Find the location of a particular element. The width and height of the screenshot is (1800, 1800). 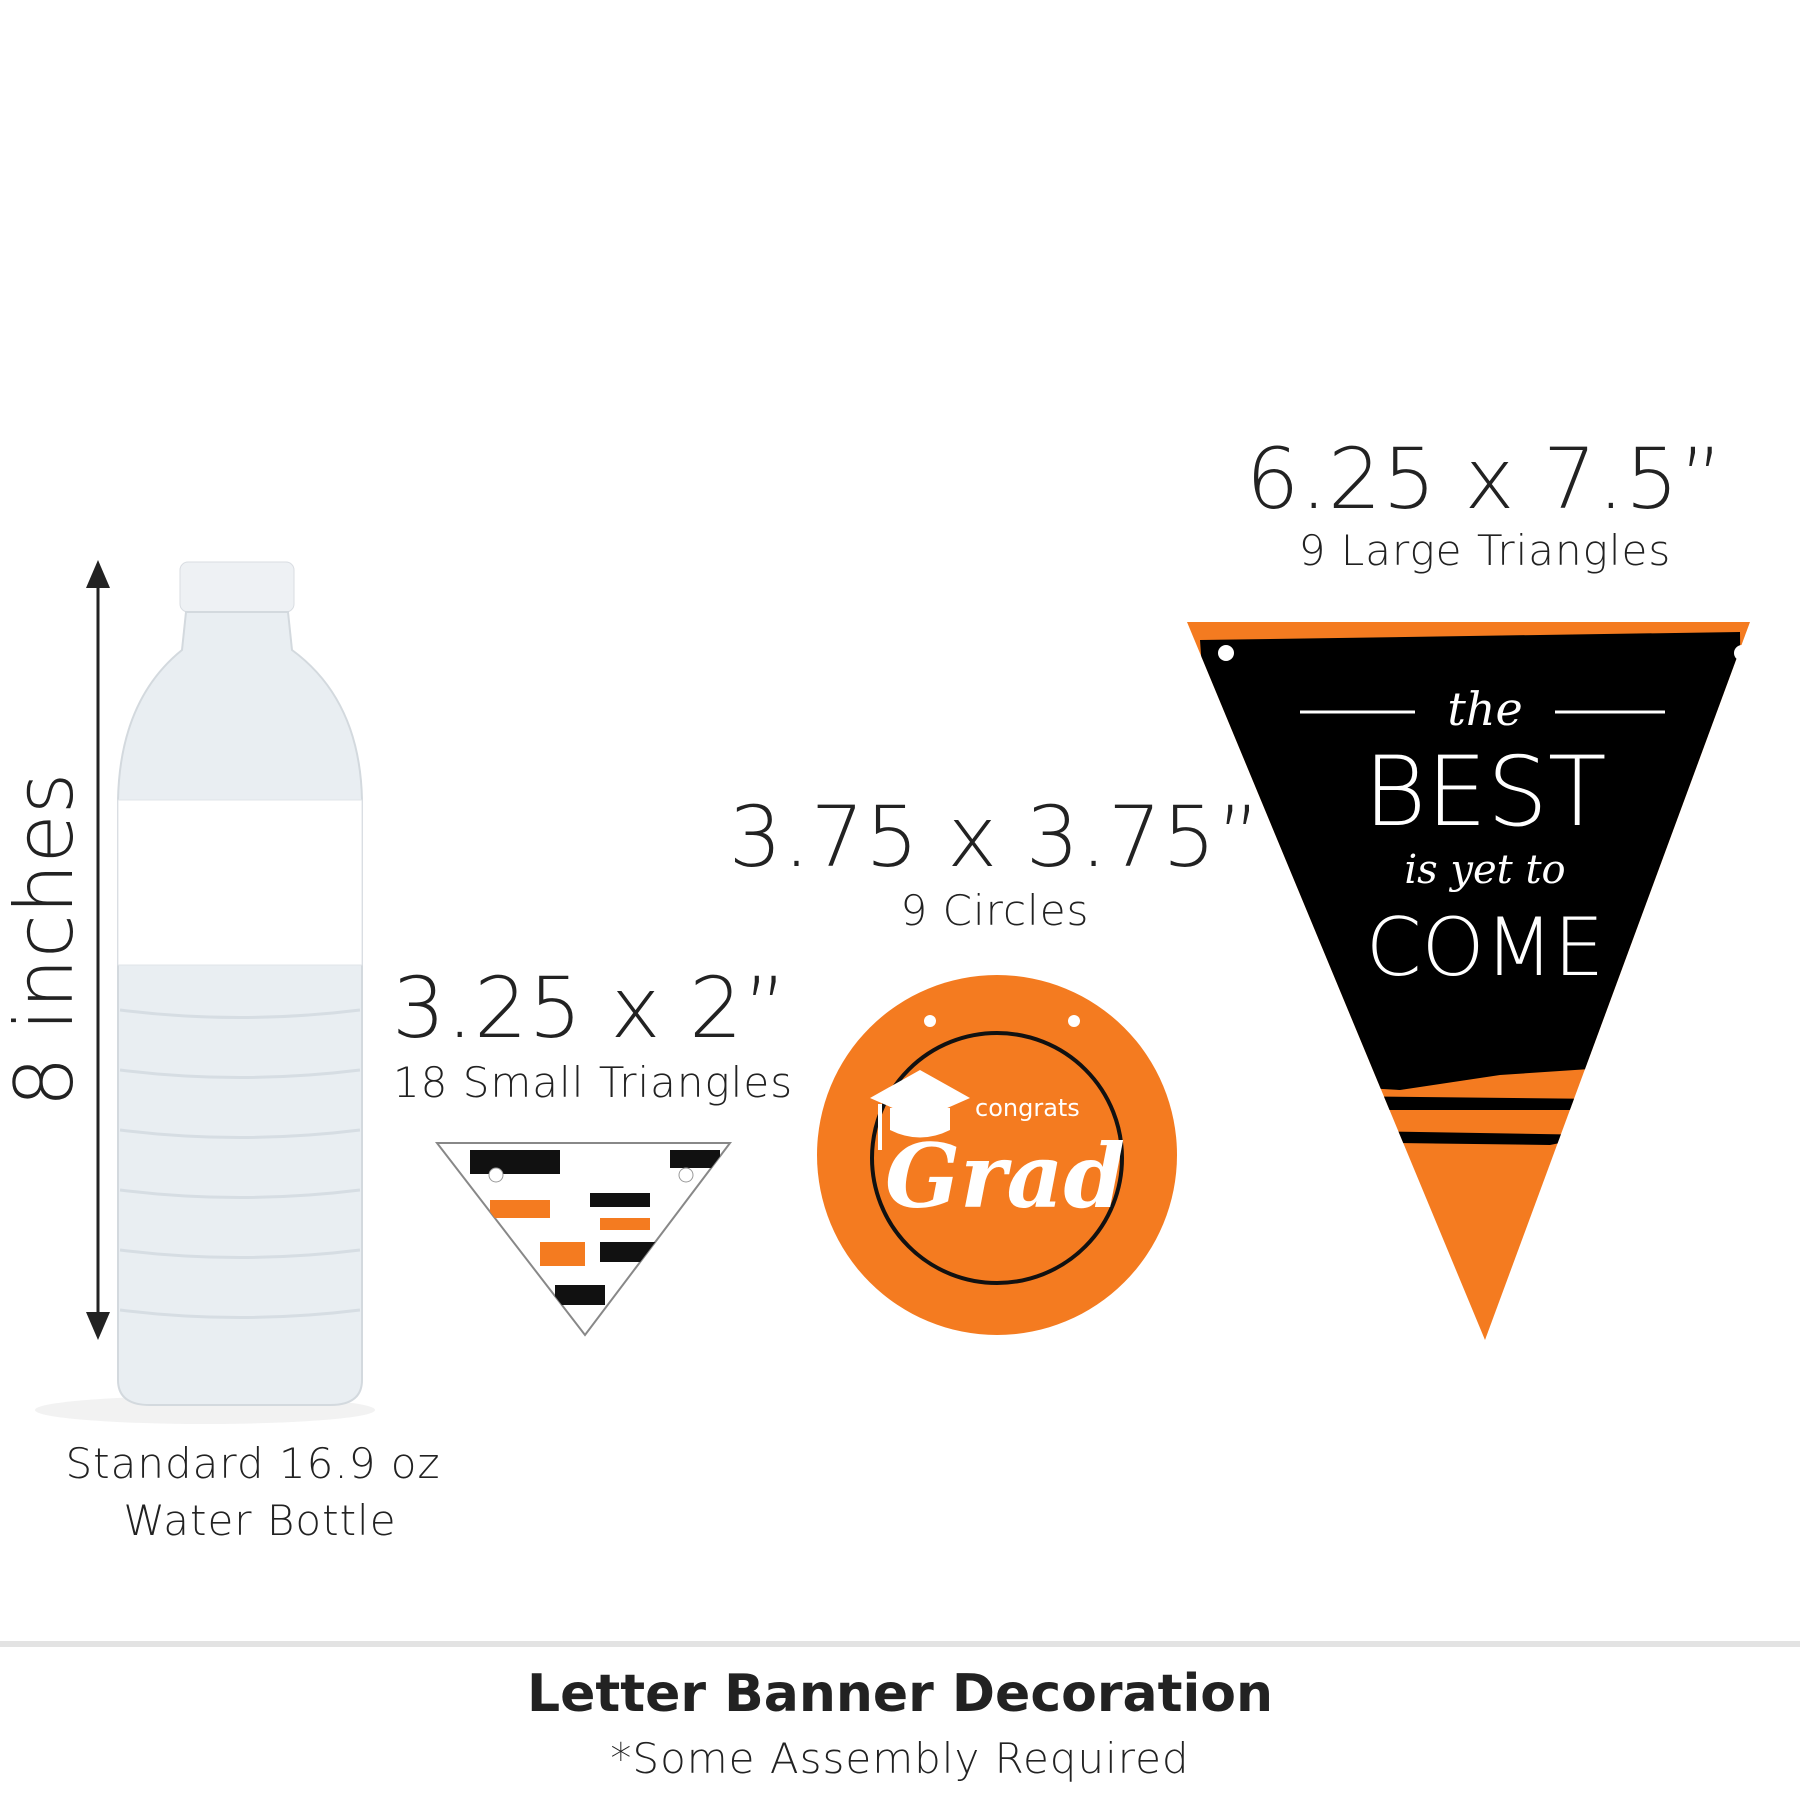

circle-grad-text: Grad is located at coordinates (1005, 1176).